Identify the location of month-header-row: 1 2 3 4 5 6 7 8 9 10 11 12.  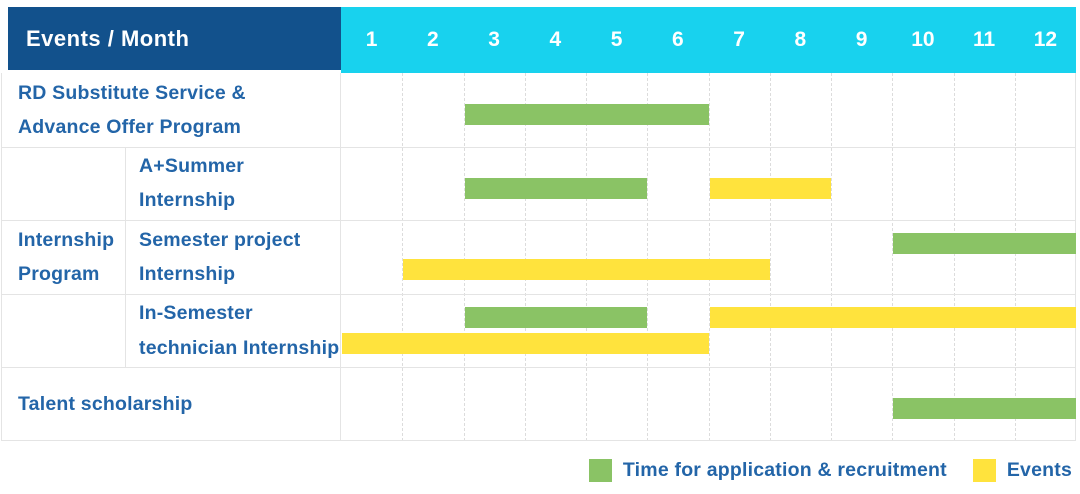
(708, 40).